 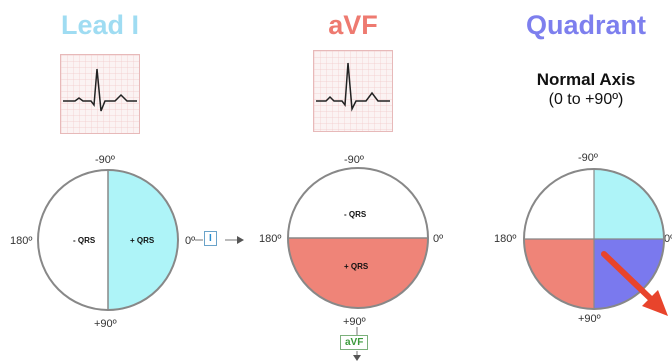 What do you see at coordinates (270, 239) in the screenshot?
I see `avf-left-label: 180º` at bounding box center [270, 239].